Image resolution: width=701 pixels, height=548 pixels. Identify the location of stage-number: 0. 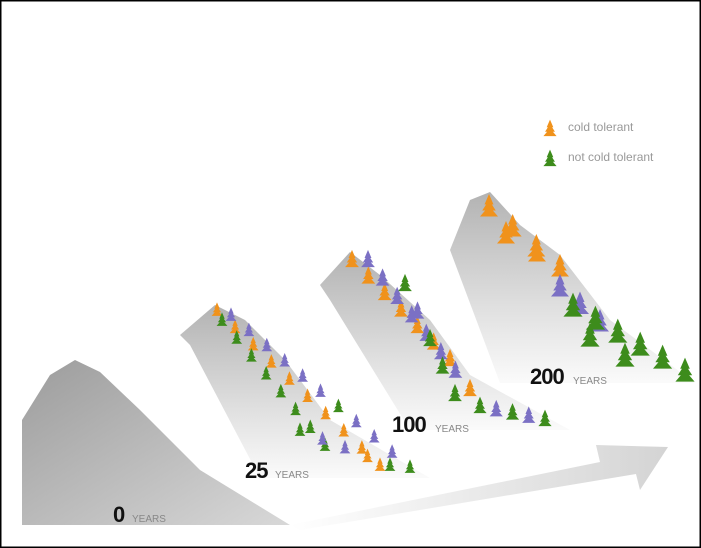
(119, 514).